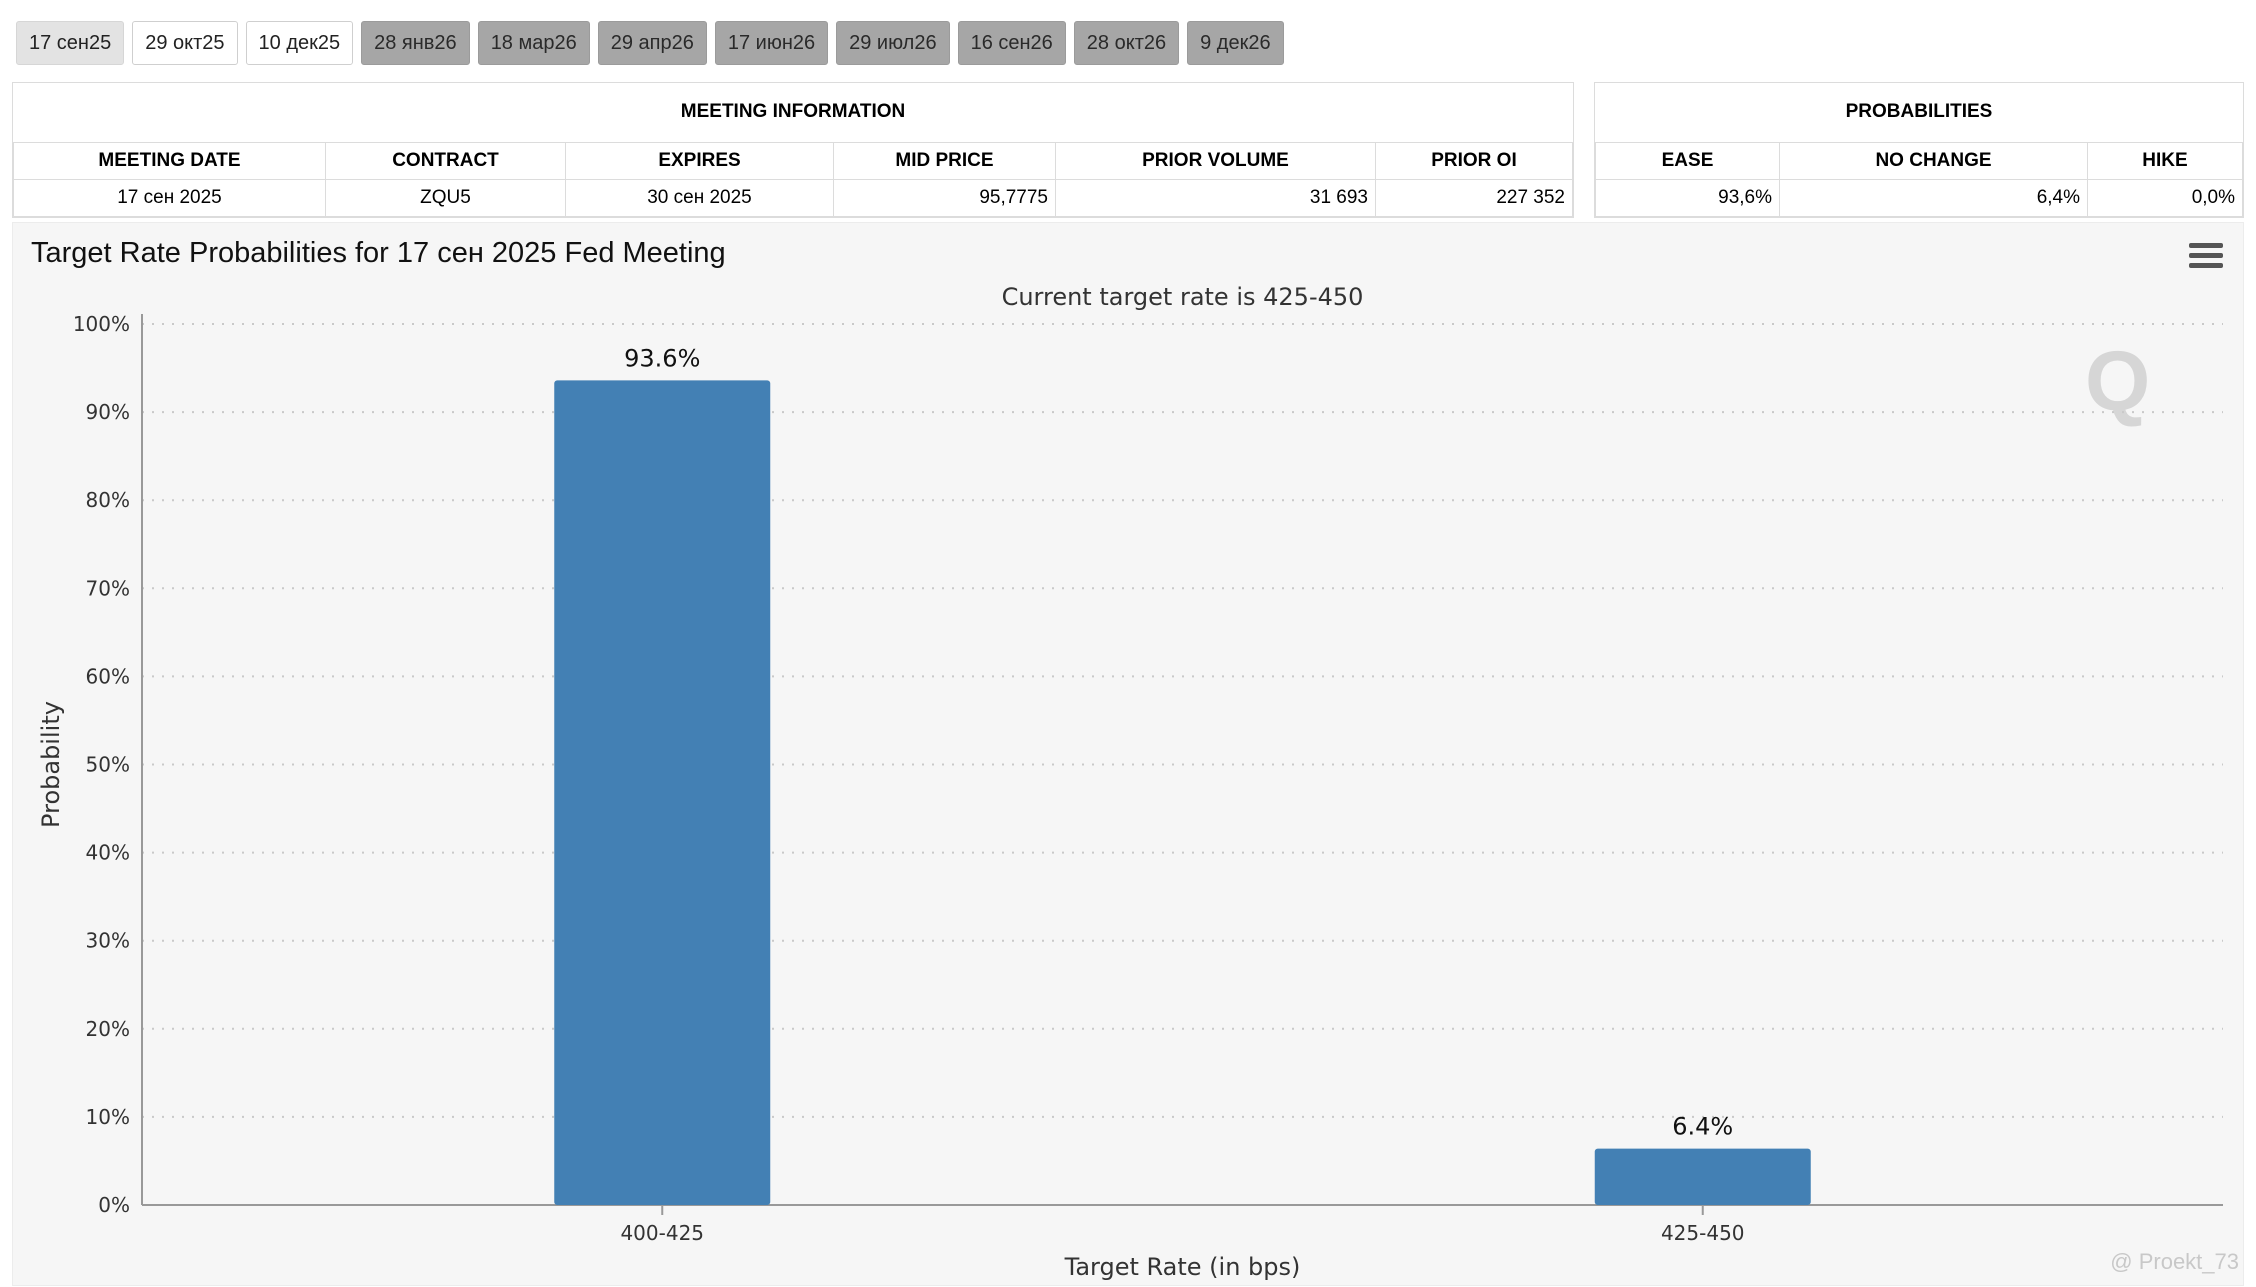 This screenshot has height=1287, width=2256. Describe the element at coordinates (2118, 381) in the screenshot. I see `watermark-logo: Q` at that location.